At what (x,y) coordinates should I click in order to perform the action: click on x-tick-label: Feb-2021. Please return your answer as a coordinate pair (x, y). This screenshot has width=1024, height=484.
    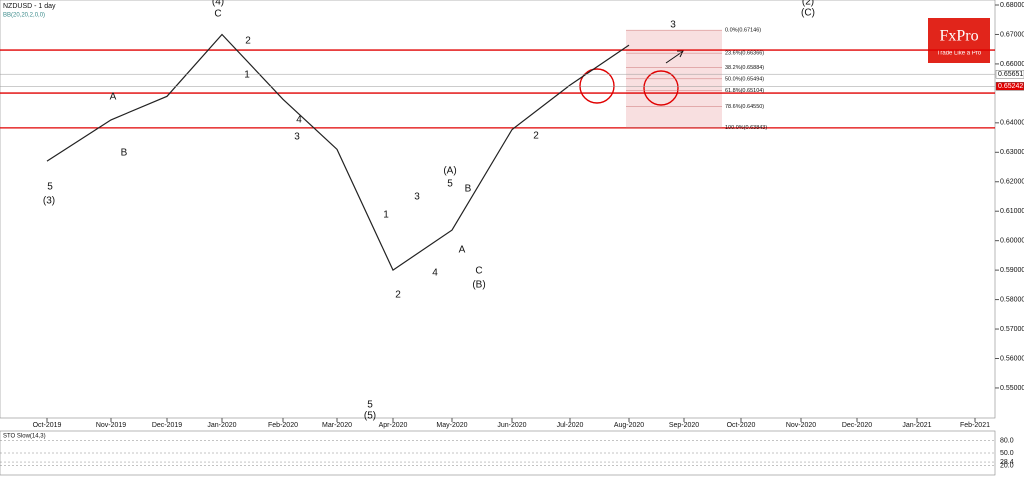
    Looking at the image, I should click on (975, 425).